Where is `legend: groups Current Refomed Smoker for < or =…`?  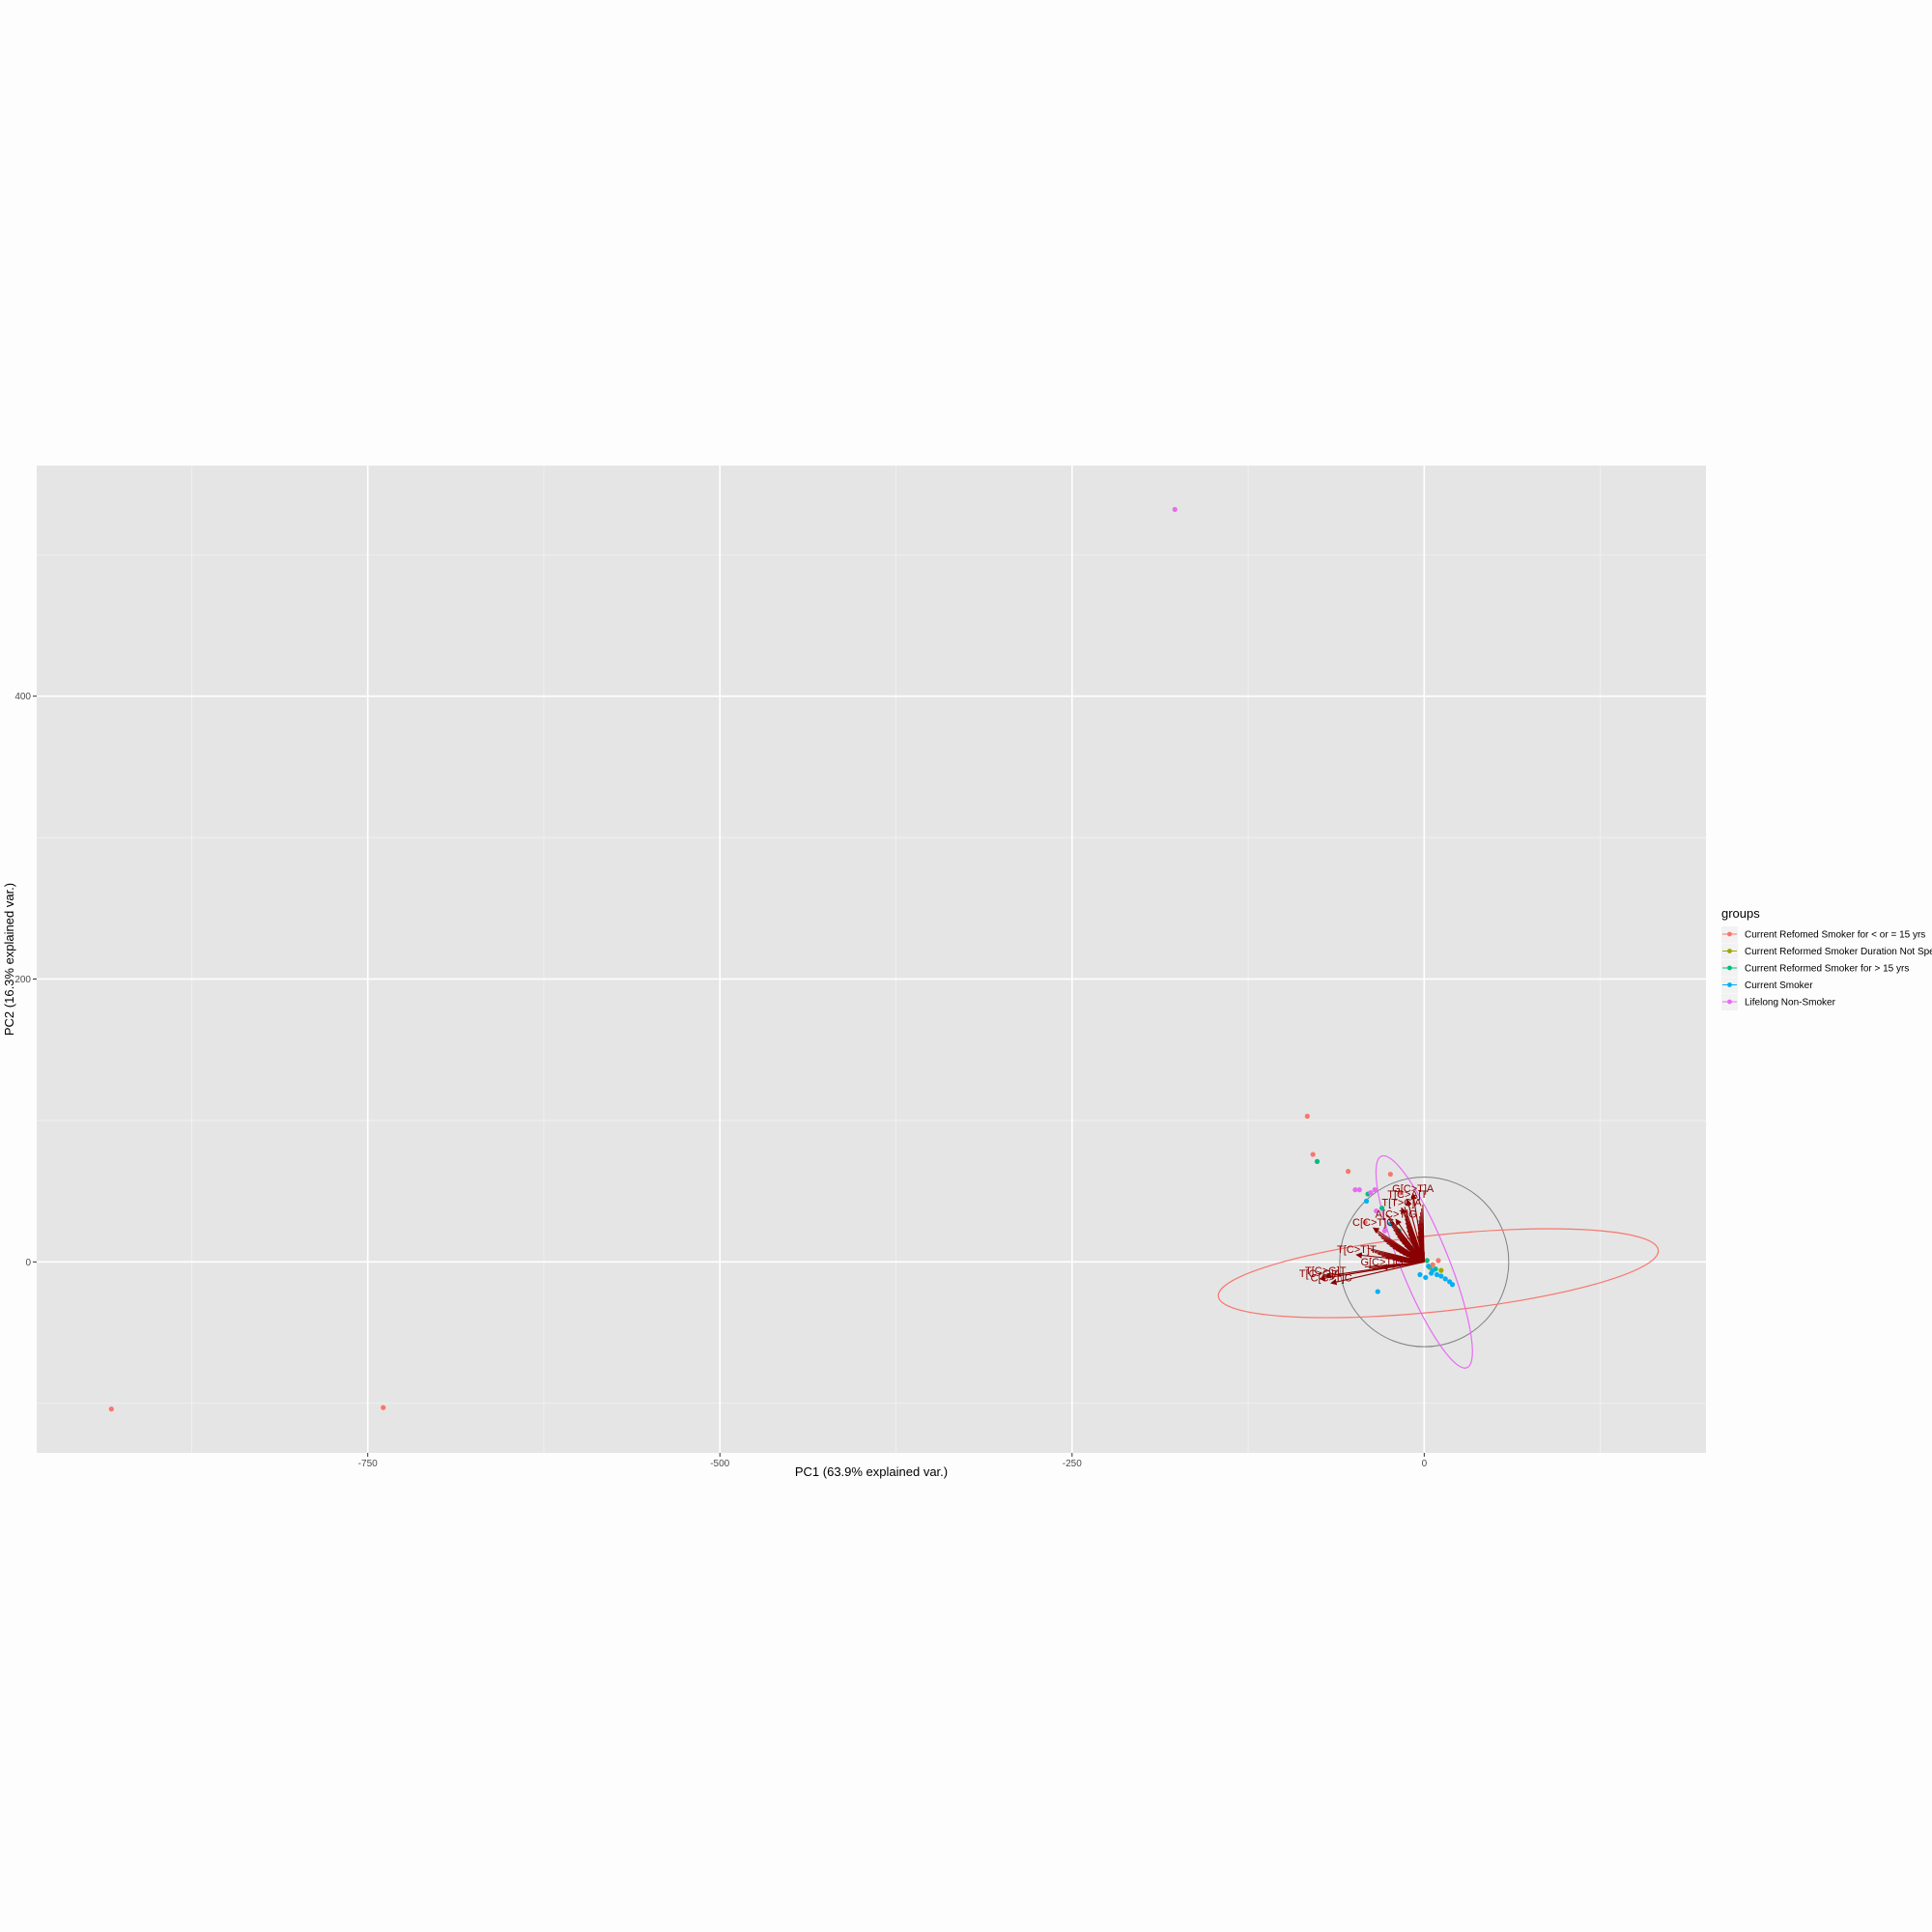 legend: groups Current Refomed Smoker for < or =… is located at coordinates (1826, 958).